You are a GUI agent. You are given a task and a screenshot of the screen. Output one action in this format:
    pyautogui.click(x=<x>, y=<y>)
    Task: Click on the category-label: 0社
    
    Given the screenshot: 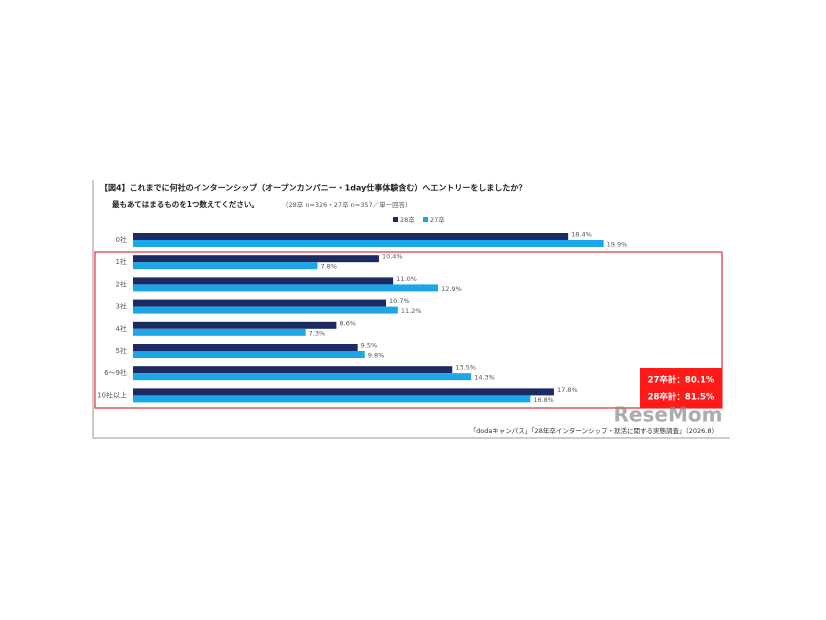 What is the action you would take?
    pyautogui.click(x=121, y=239)
    